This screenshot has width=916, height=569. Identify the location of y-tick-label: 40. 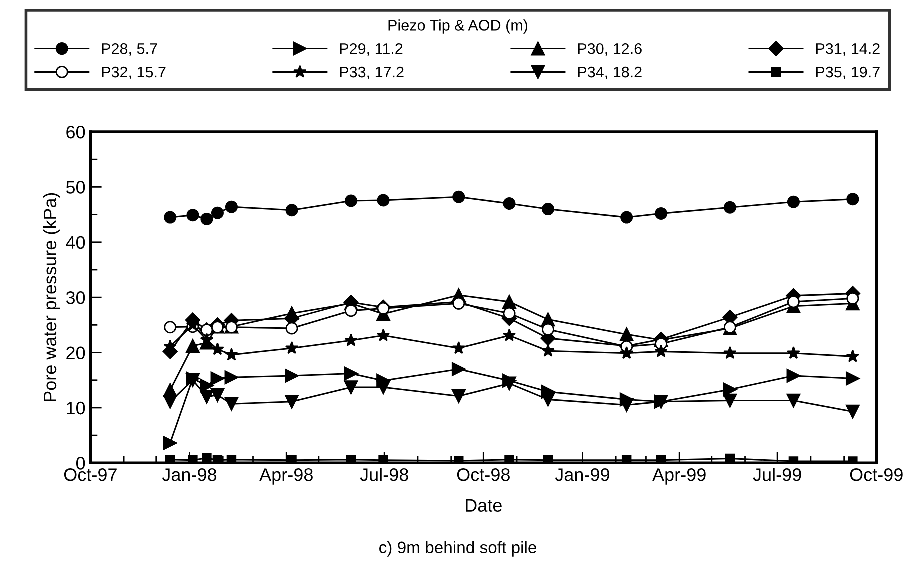
(76, 243).